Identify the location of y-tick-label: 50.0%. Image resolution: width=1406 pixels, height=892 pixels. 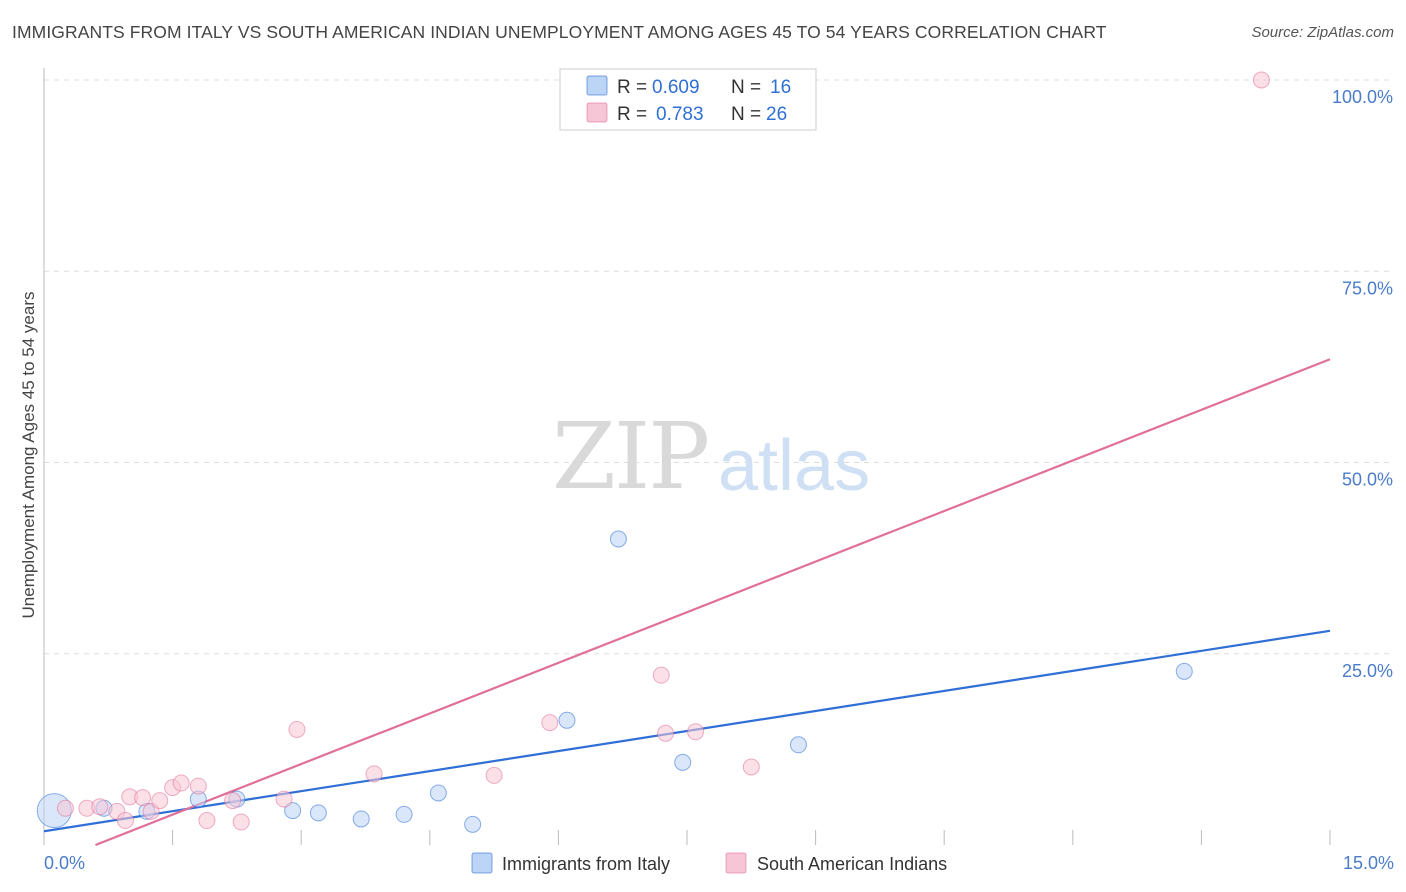
(1367, 480).